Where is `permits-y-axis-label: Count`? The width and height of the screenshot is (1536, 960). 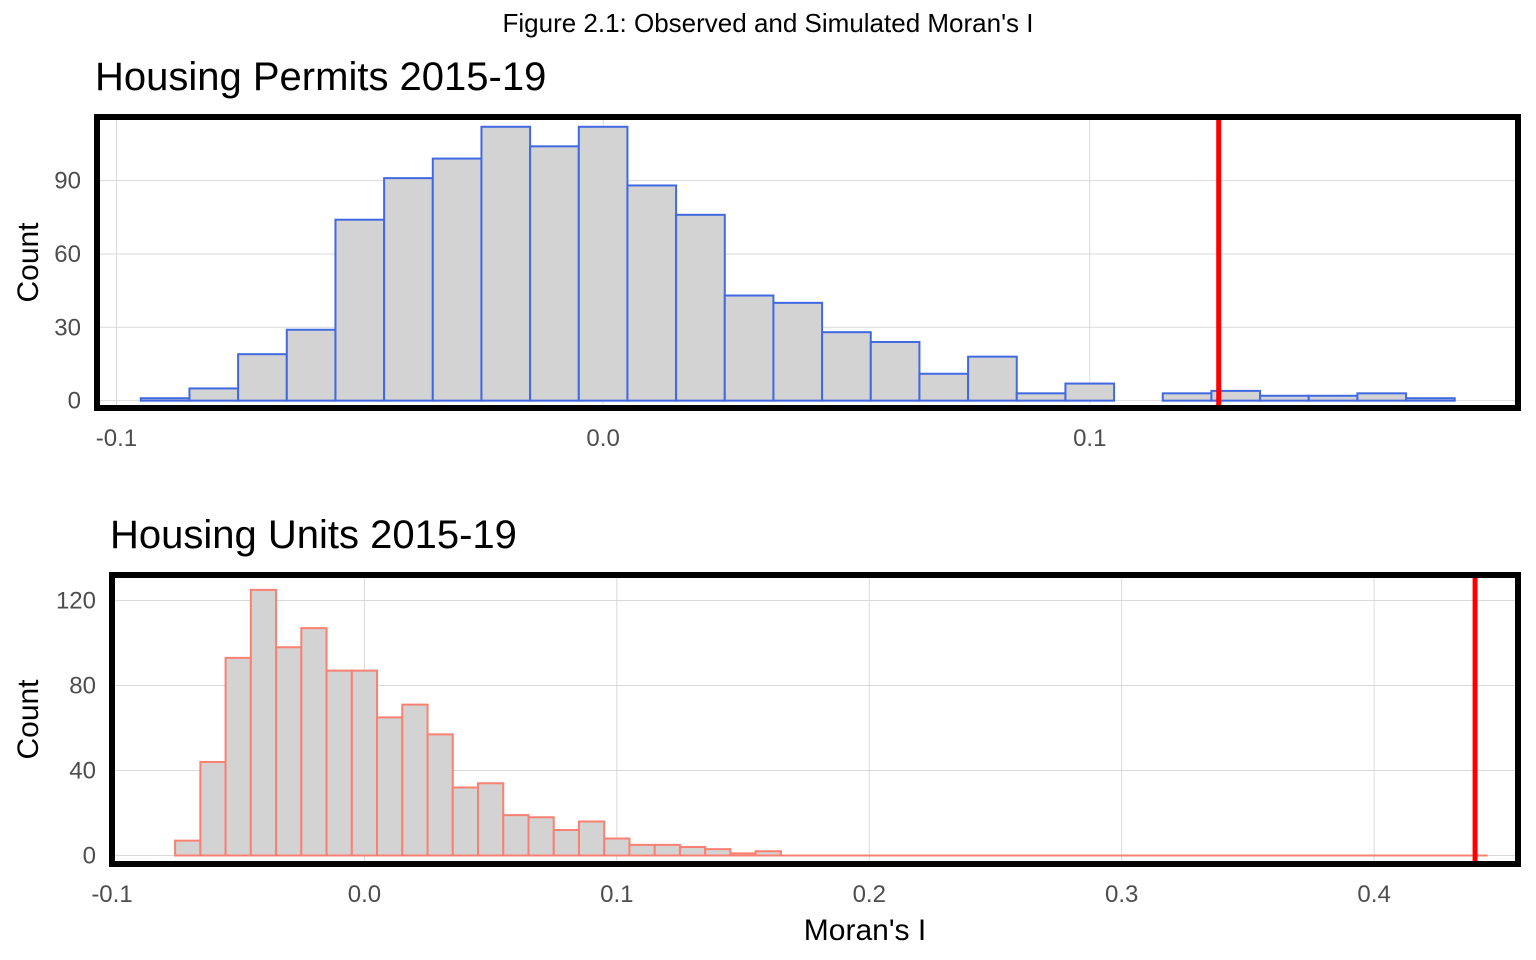
permits-y-axis-label: Count is located at coordinates (28, 262).